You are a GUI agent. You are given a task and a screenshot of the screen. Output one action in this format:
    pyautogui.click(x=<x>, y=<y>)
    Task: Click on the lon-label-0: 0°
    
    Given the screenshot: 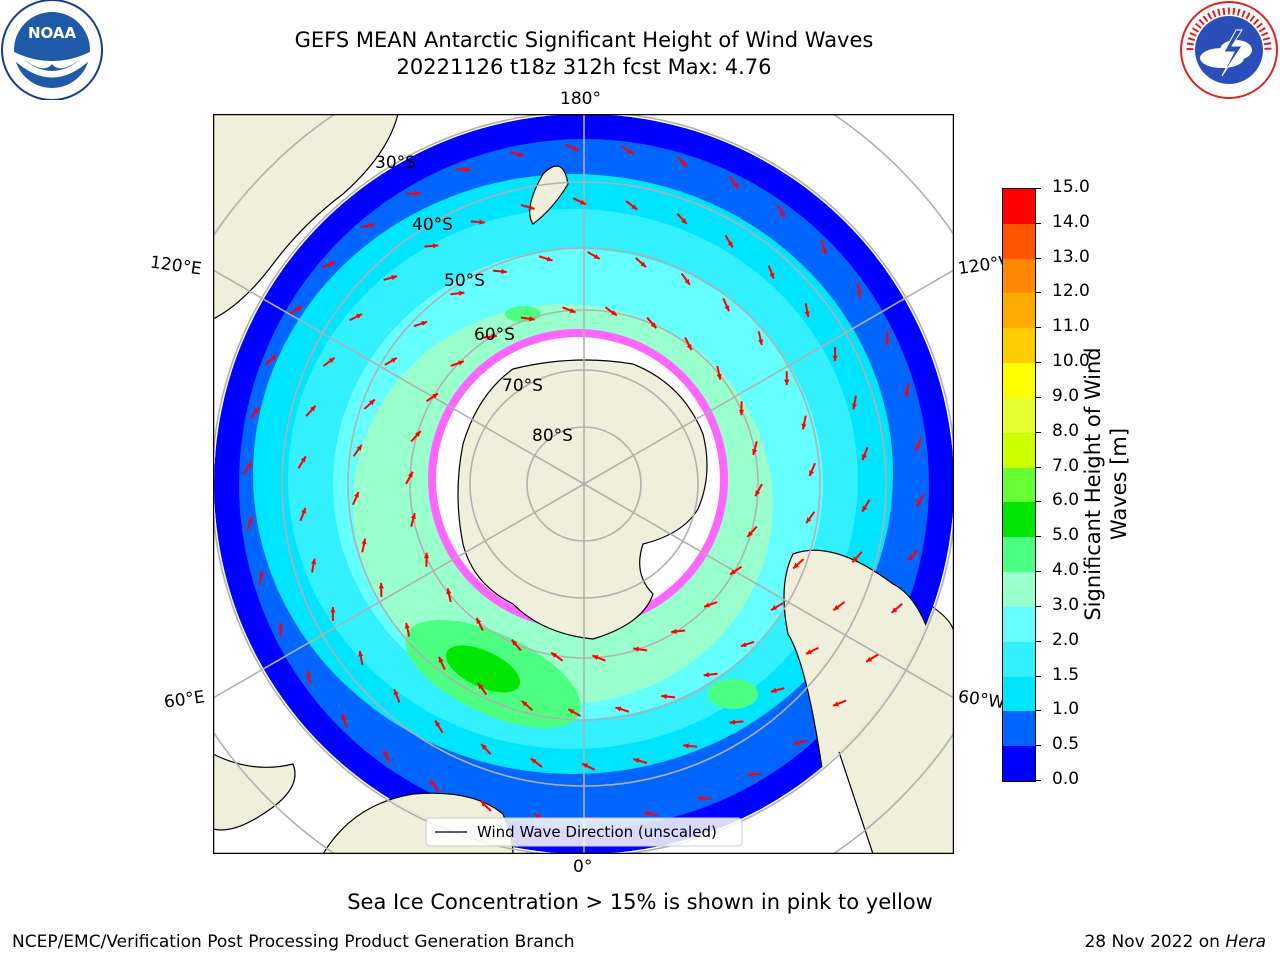 What is the action you would take?
    pyautogui.click(x=583, y=867)
    